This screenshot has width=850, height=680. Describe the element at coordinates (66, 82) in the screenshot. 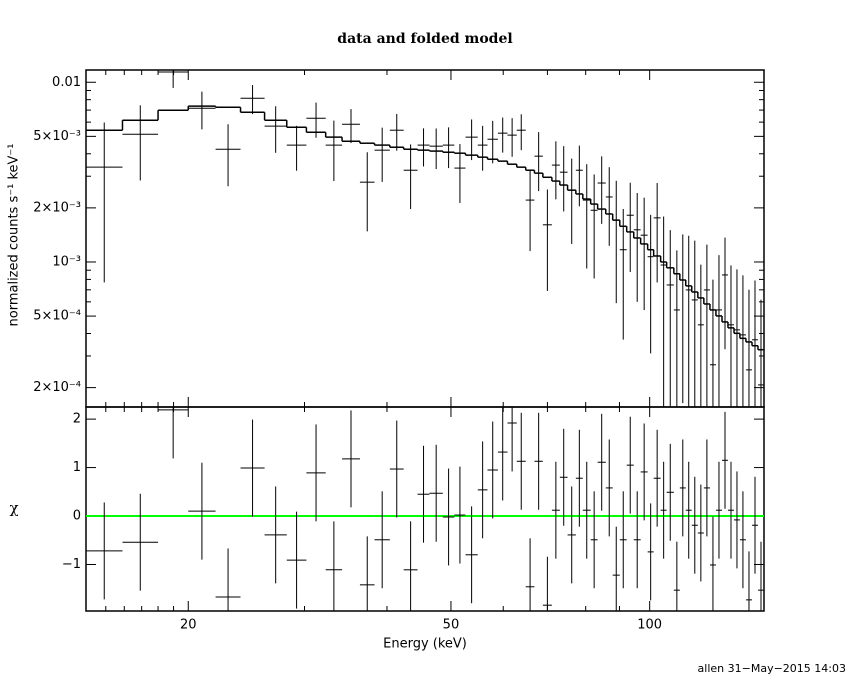

I see `y-tick-label: 0.01` at that location.